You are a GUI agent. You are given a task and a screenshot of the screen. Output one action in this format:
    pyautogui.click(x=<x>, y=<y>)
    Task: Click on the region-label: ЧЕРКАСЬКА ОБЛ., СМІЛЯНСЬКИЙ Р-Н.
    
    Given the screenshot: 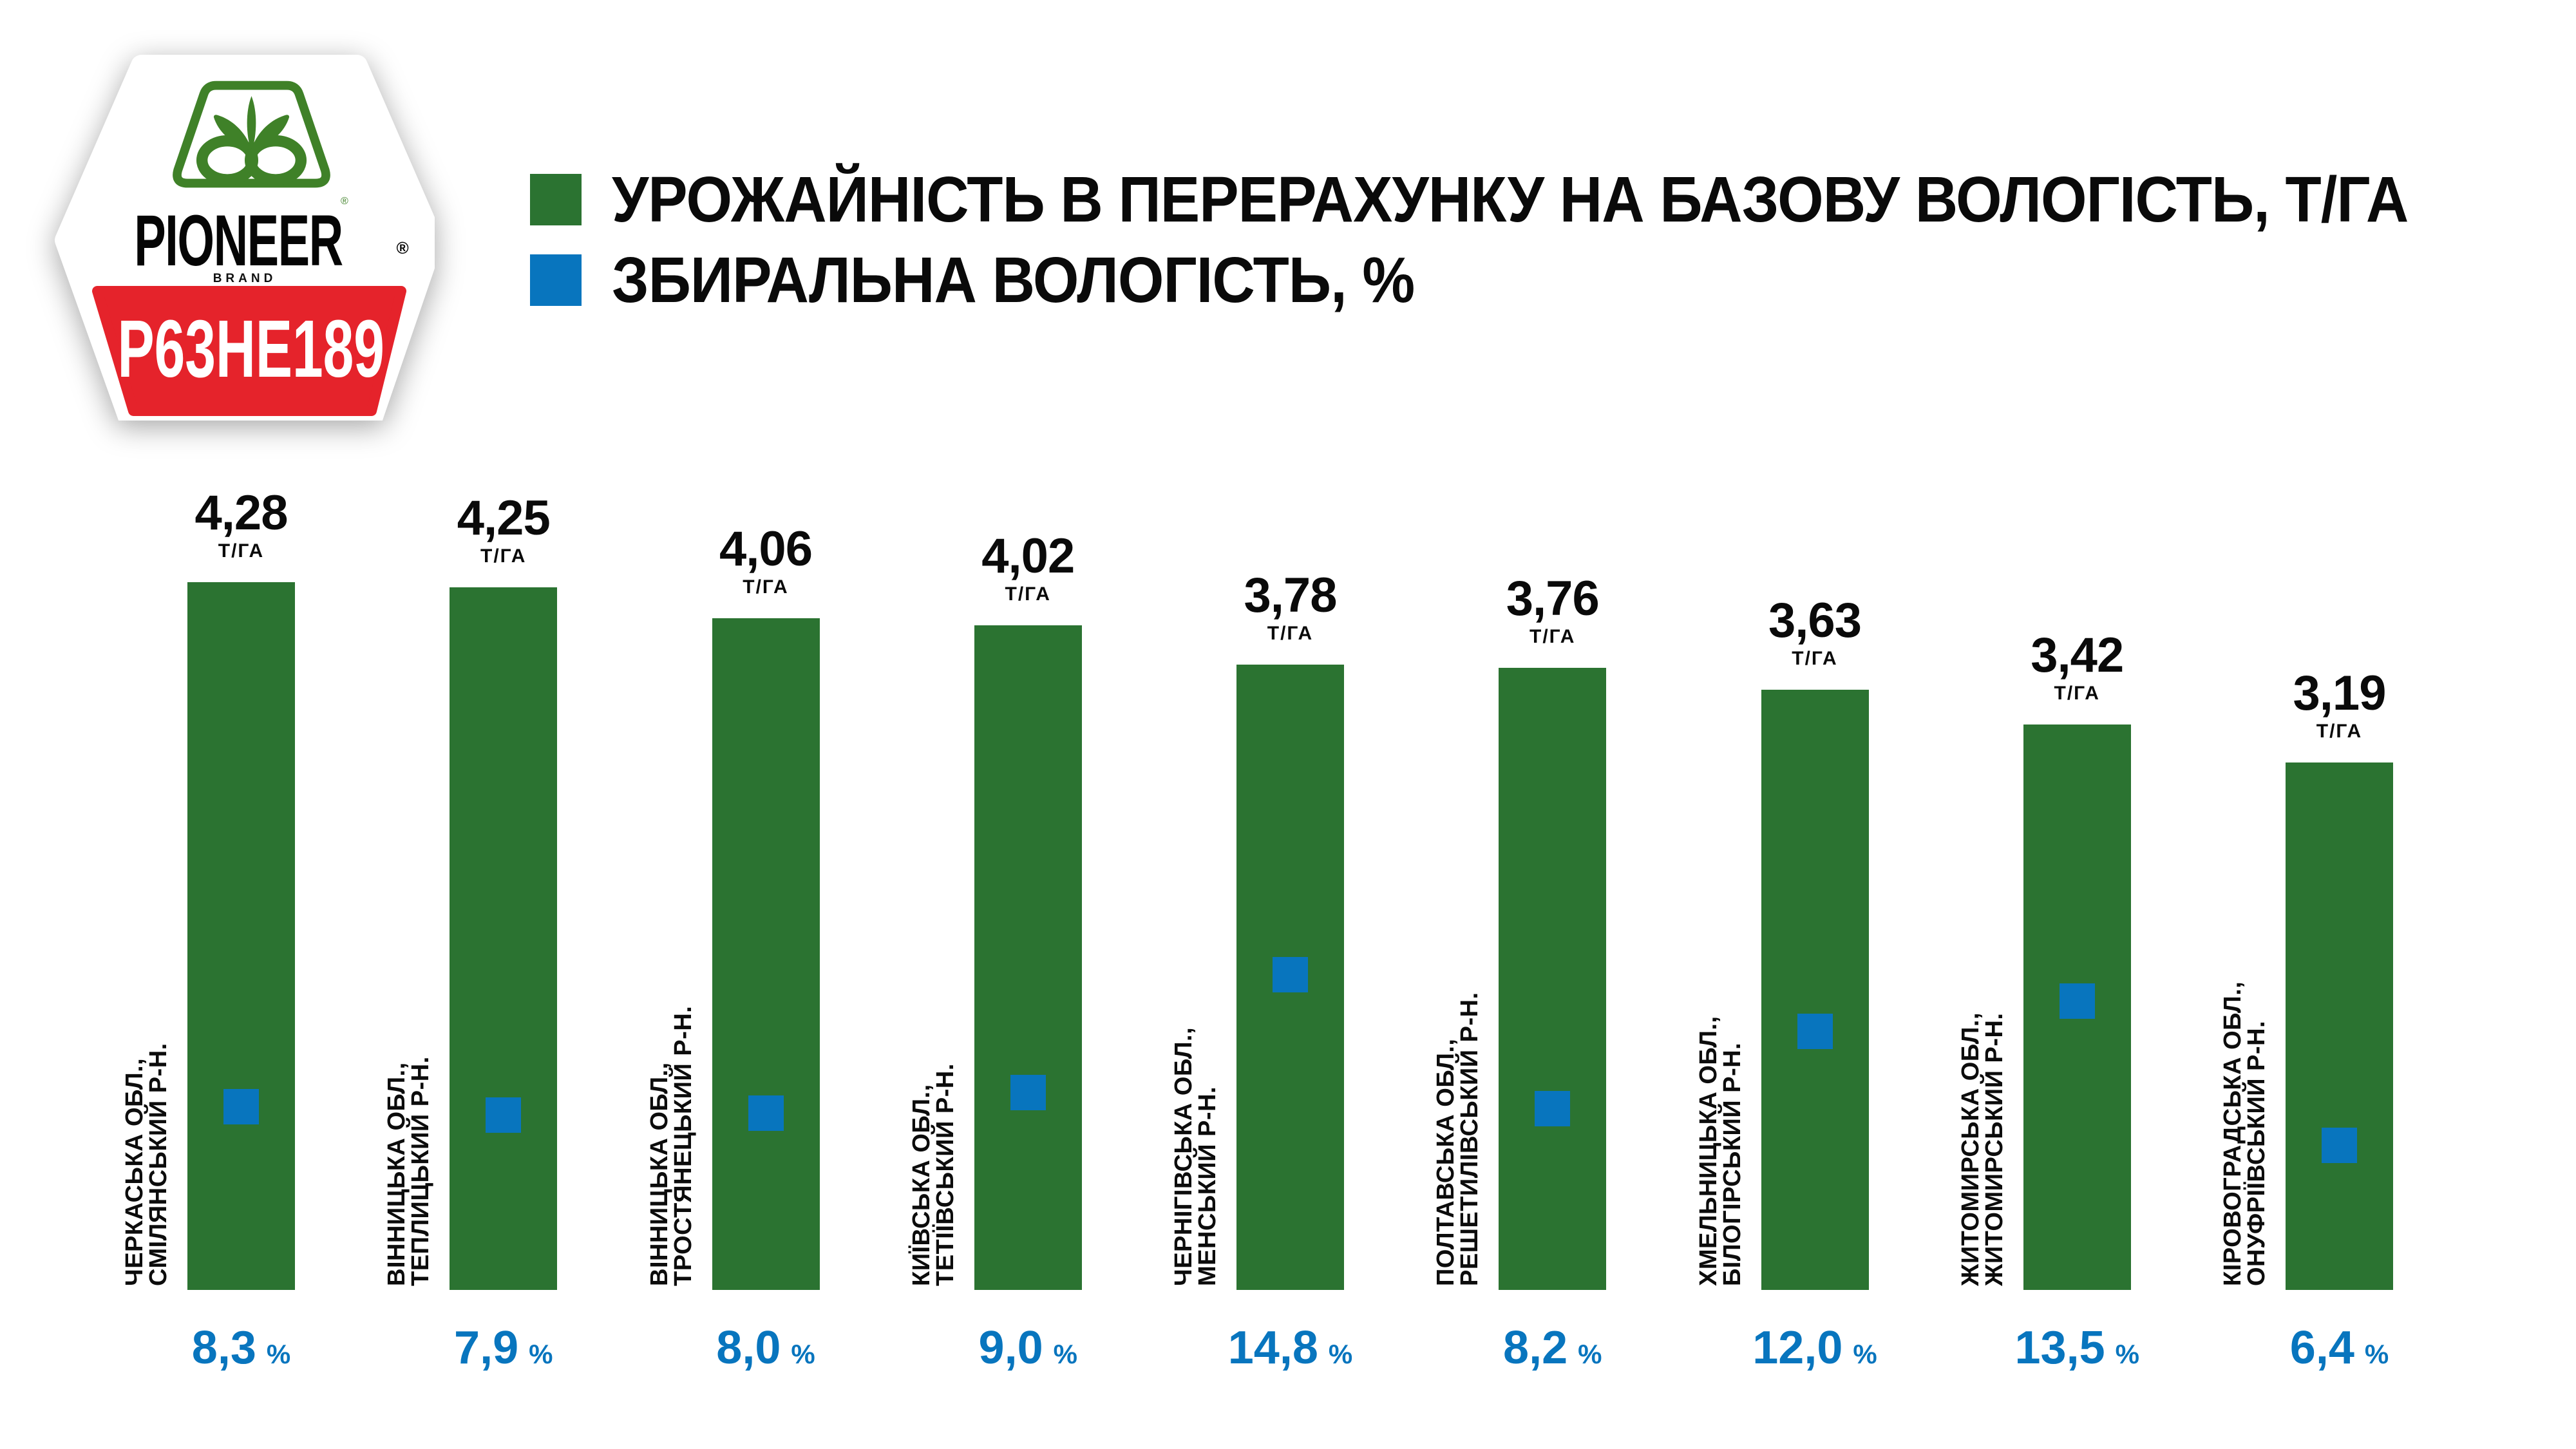 What is the action you would take?
    pyautogui.click(x=147, y=1164)
    